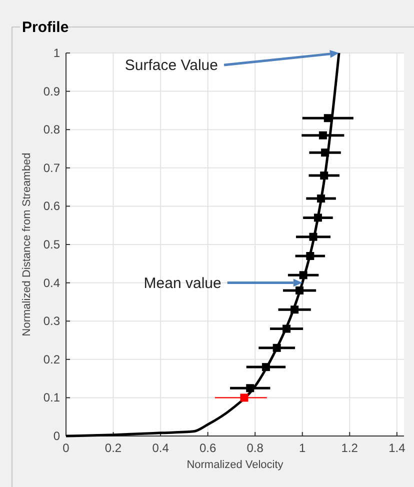 The width and height of the screenshot is (414, 487). I want to click on y-tick-label: 0.2, so click(51, 359).